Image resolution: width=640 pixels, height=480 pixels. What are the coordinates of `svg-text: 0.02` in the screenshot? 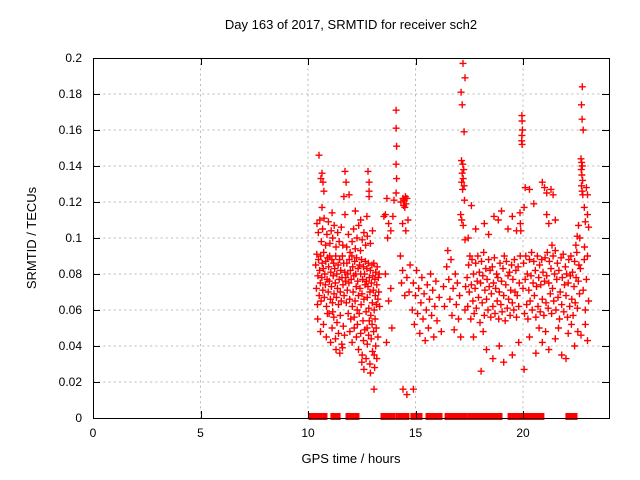 It's located at (71, 382).